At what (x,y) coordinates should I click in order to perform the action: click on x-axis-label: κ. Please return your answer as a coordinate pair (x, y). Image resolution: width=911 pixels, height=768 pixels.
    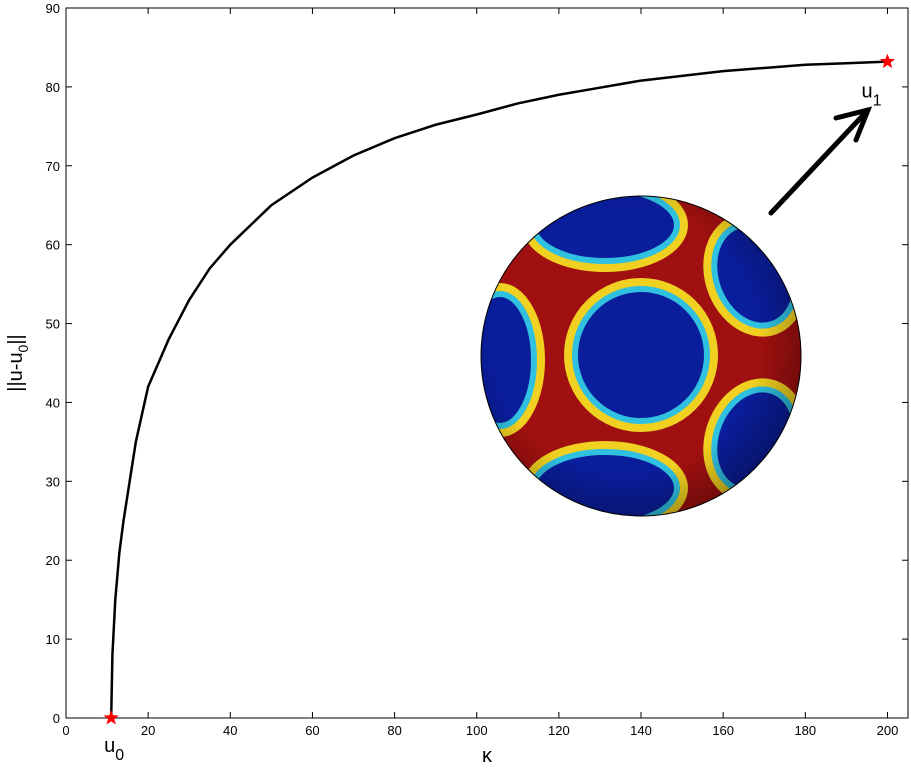
    Looking at the image, I should click on (487, 756).